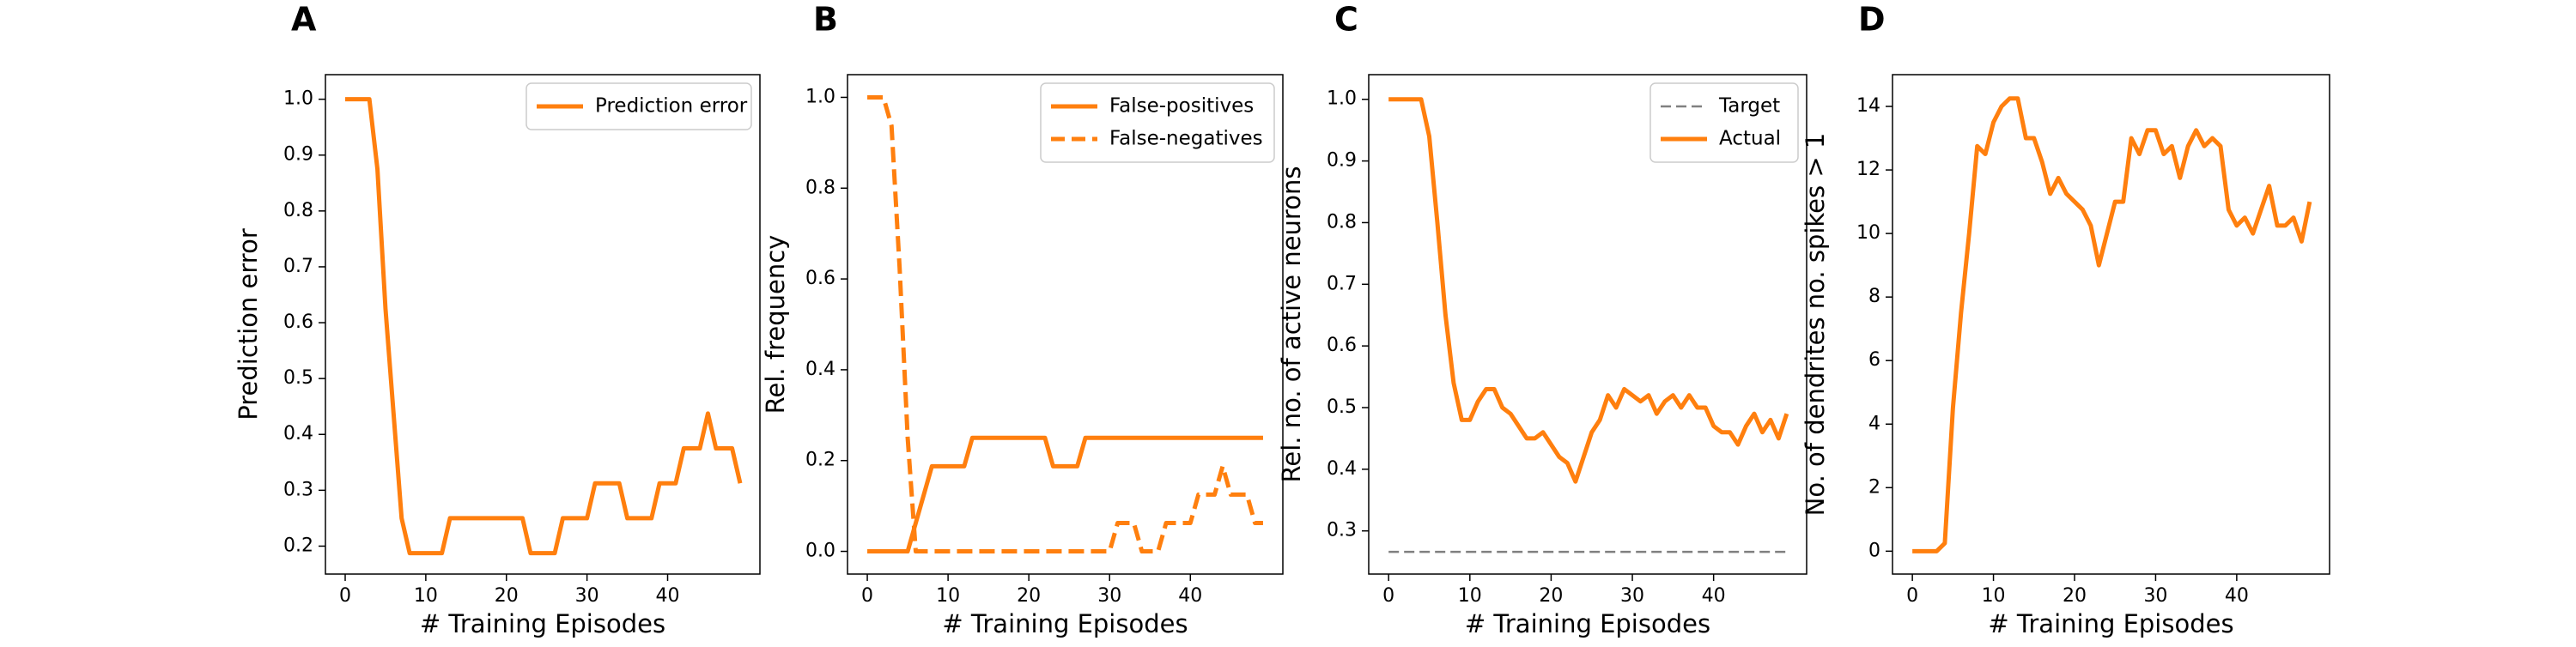 The image size is (2576, 647). What do you see at coordinates (775, 324) in the screenshot?
I see `y-axis-label: Rel. frequency` at bounding box center [775, 324].